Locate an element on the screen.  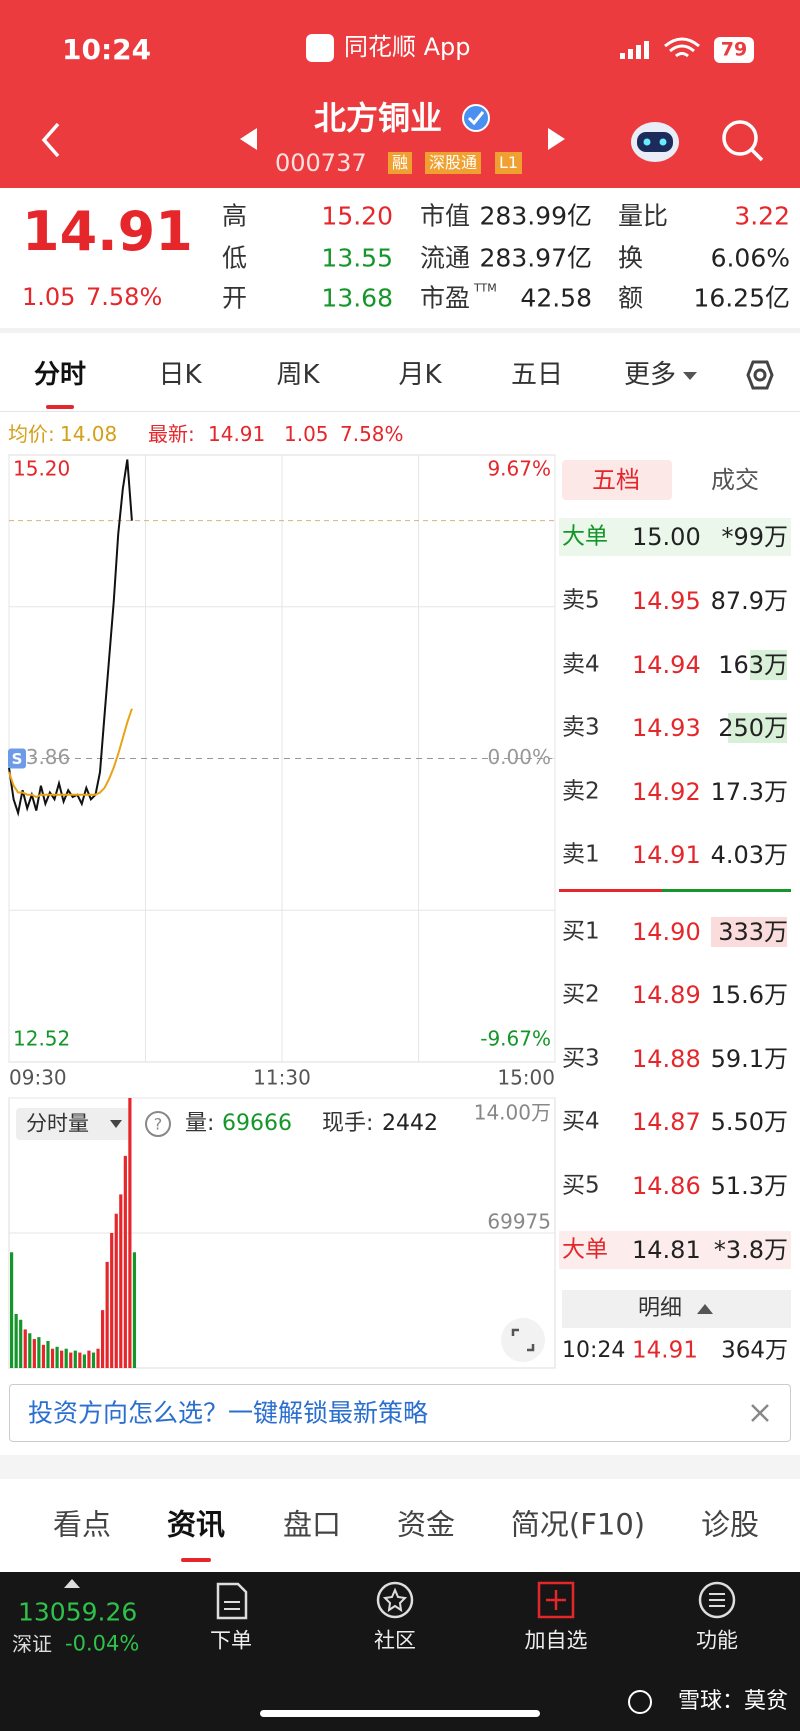
volume-title: 分时量 is located at coordinates (57, 1123).